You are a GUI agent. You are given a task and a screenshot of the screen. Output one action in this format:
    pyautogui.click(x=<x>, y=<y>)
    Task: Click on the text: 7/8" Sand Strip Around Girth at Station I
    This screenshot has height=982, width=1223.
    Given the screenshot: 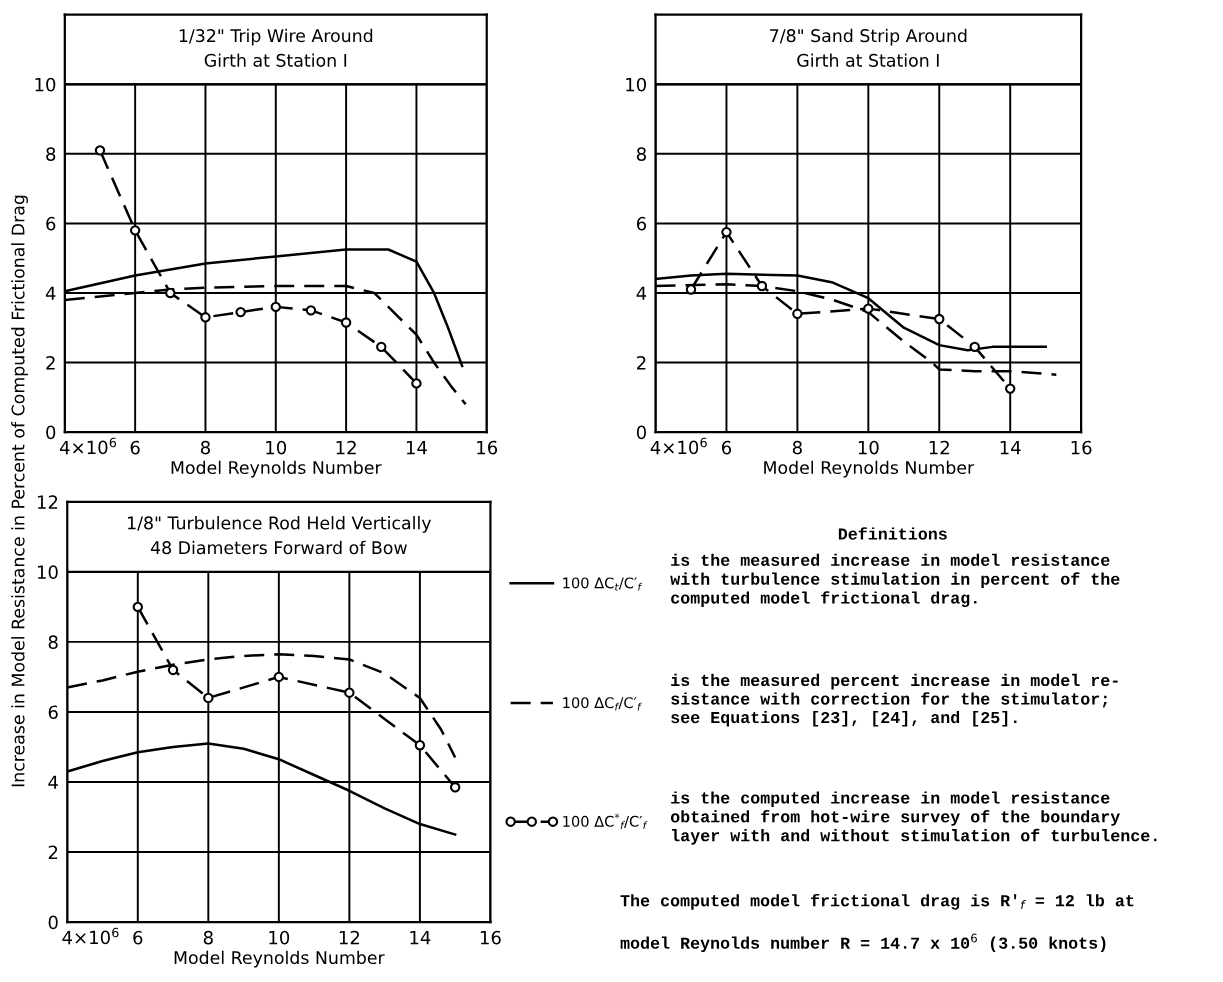 What is the action you would take?
    pyautogui.click(x=868, y=47)
    